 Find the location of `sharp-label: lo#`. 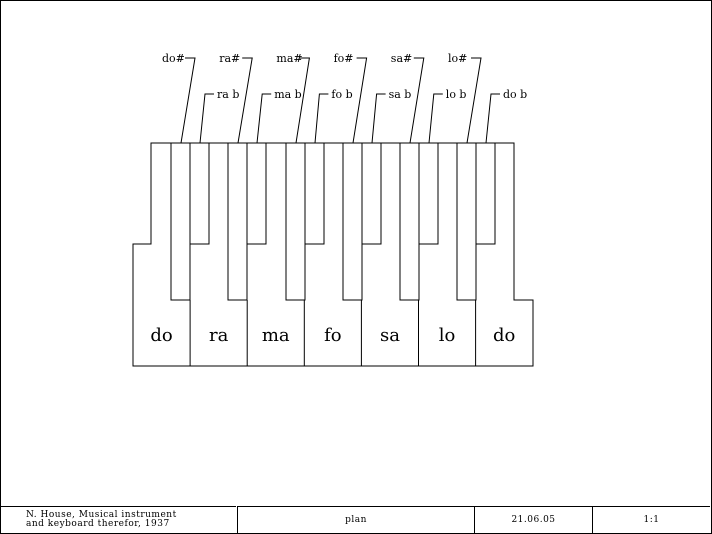

sharp-label: lo# is located at coordinates (457, 58).